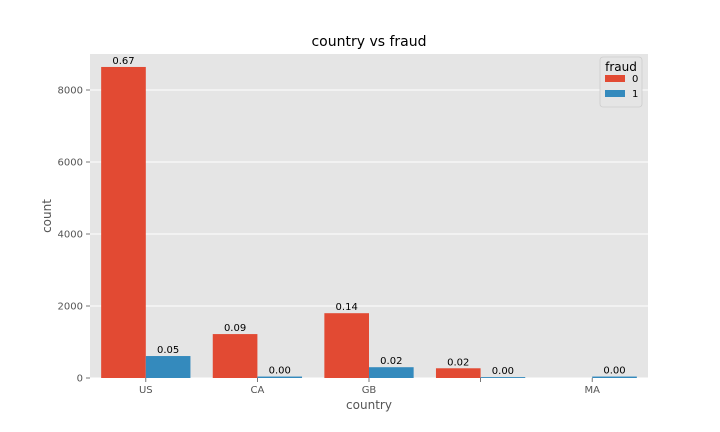 The width and height of the screenshot is (720, 432). I want to click on legend-label: 1, so click(635, 94).